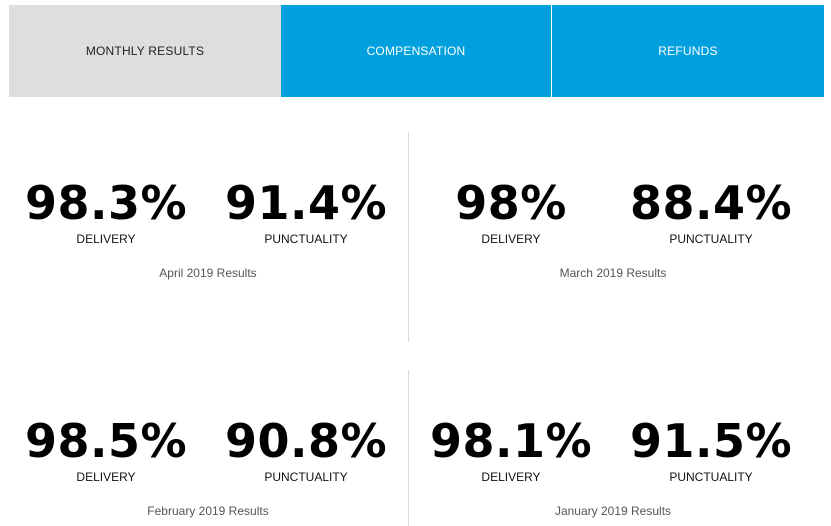 The image size is (831, 526). What do you see at coordinates (711, 203) in the screenshot?
I see `punctuality-value: 88.4%` at bounding box center [711, 203].